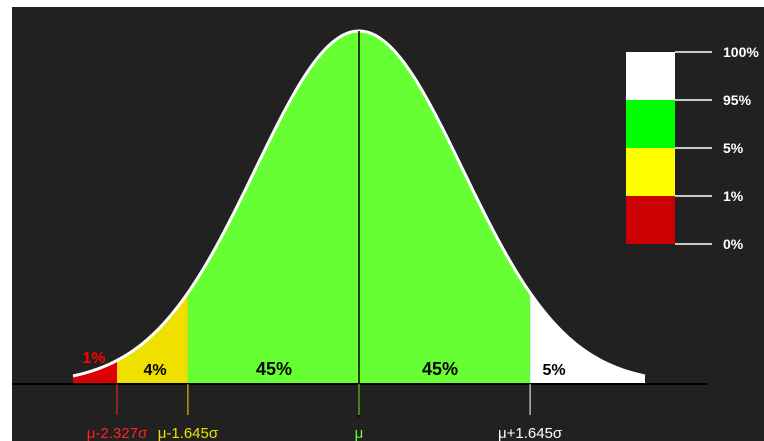 The image size is (764, 441). Describe the element at coordinates (553, 370) in the screenshot. I see `region-label-4: 5%` at that location.